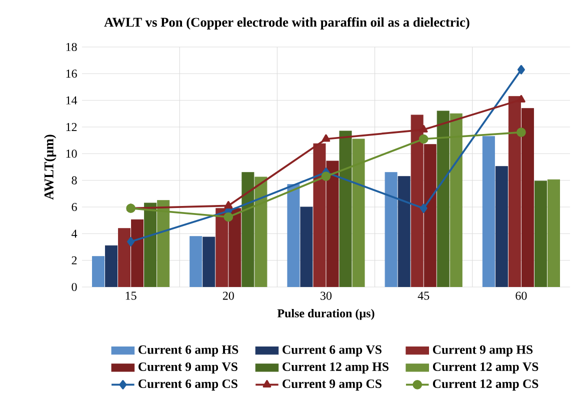 The width and height of the screenshot is (577, 411). What do you see at coordinates (188, 368) in the screenshot?
I see `legend-label: Current 9 amp VS` at bounding box center [188, 368].